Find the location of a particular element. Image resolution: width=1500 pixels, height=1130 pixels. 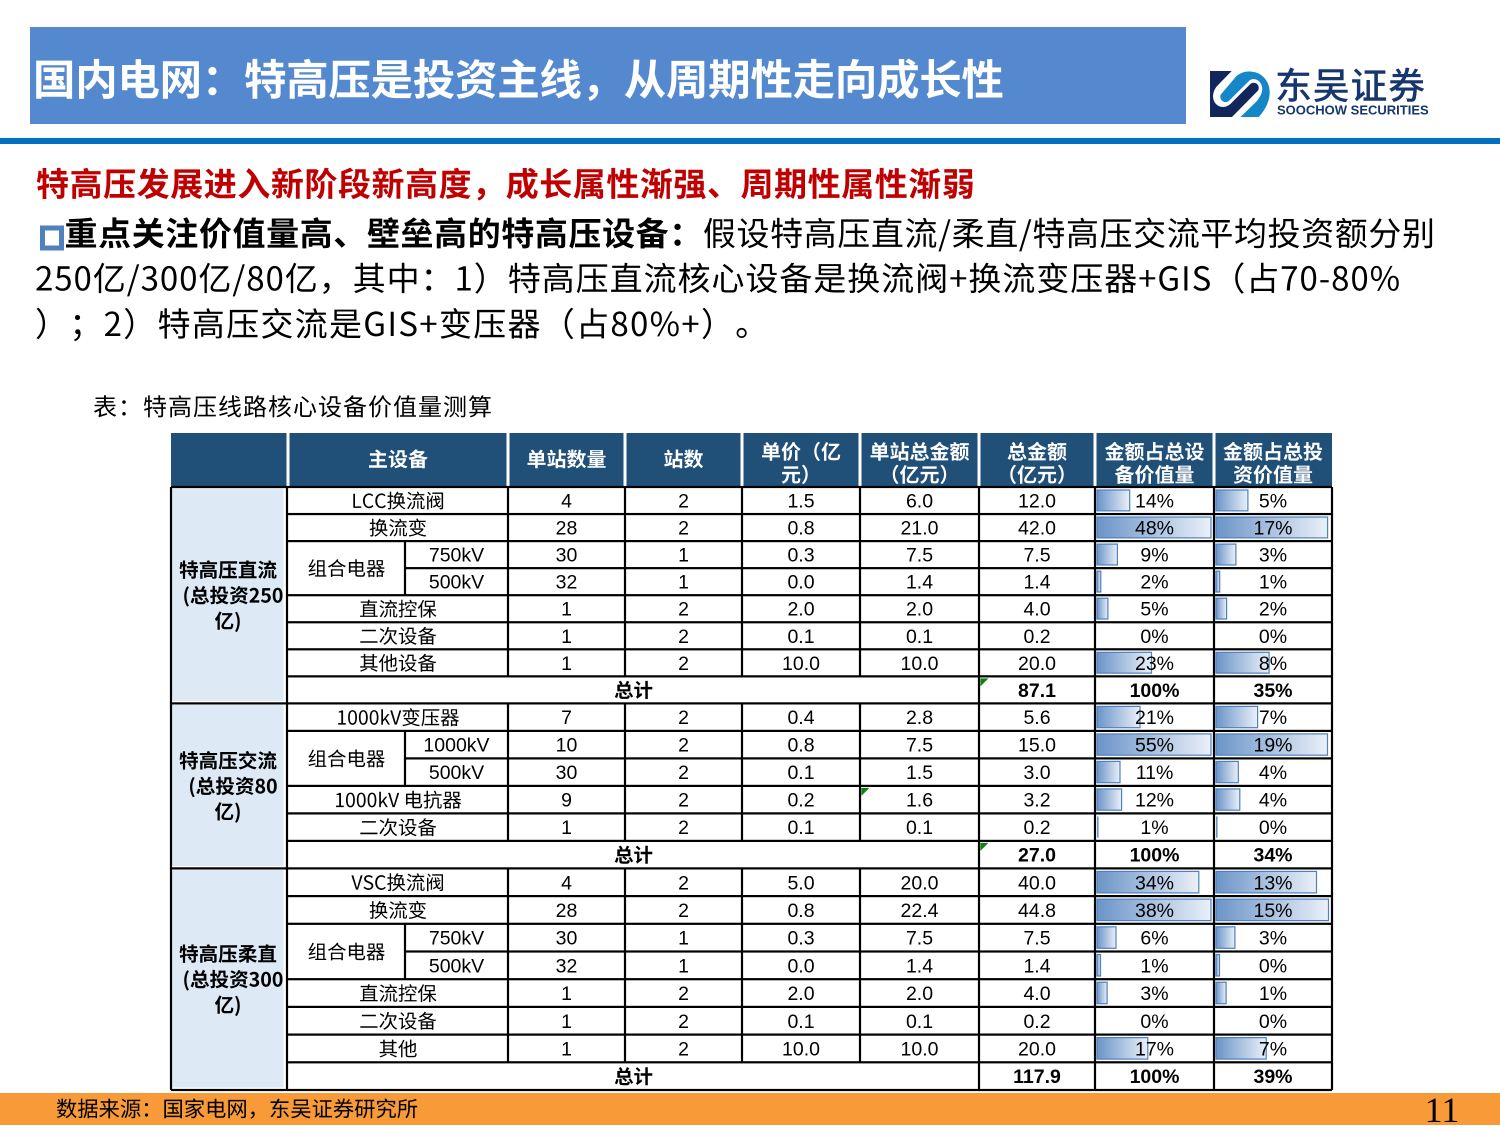

svg-text: 0.0 is located at coordinates (800, 966).